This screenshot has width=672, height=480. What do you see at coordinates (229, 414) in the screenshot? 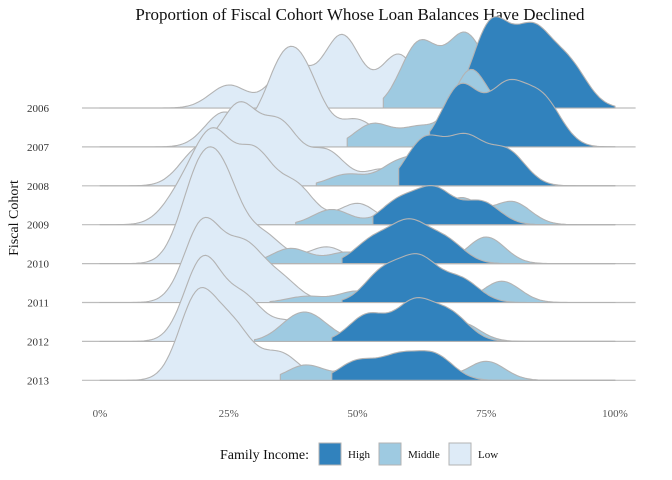
I see `x-tick-label-1: 25%` at bounding box center [229, 414].